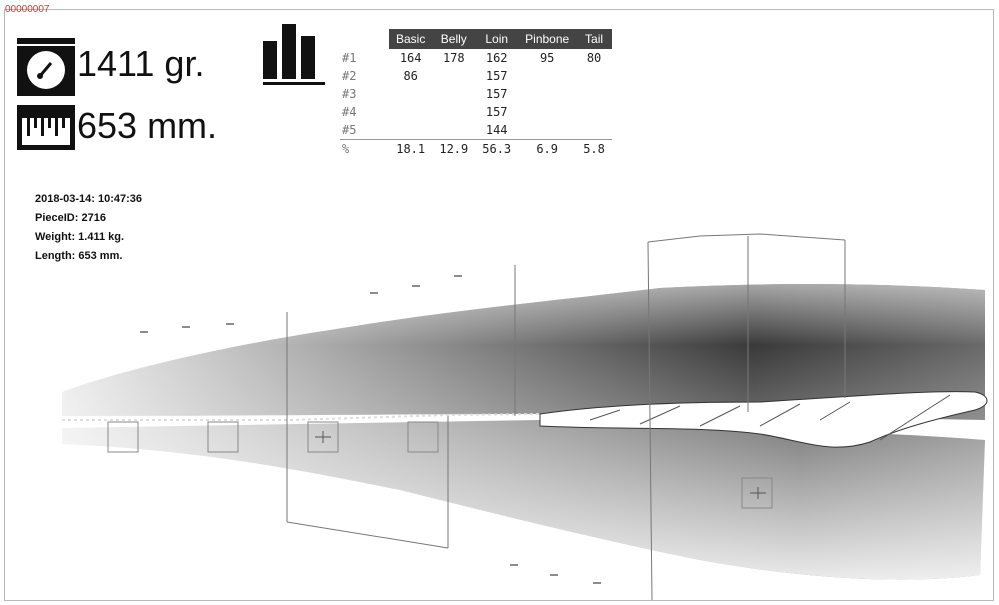 The image size is (999, 605). I want to click on table-cell: 5.8, so click(594, 148).